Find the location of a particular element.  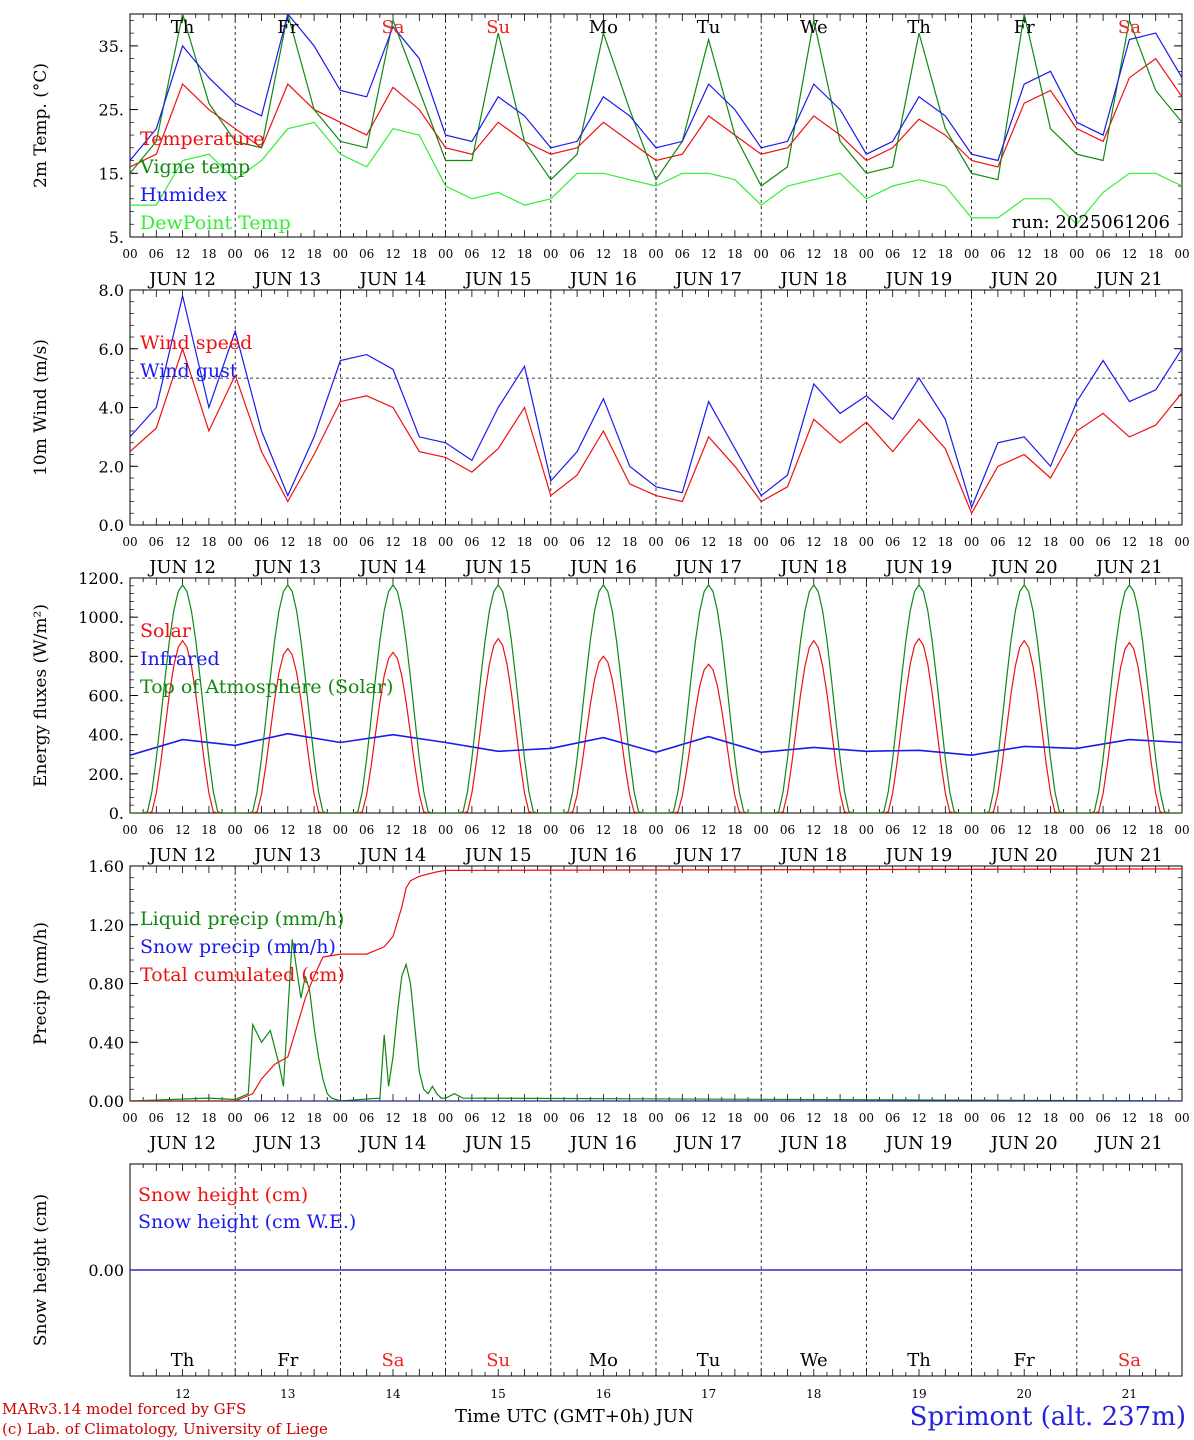

date-label: JUN 19 is located at coordinates (918, 1143).